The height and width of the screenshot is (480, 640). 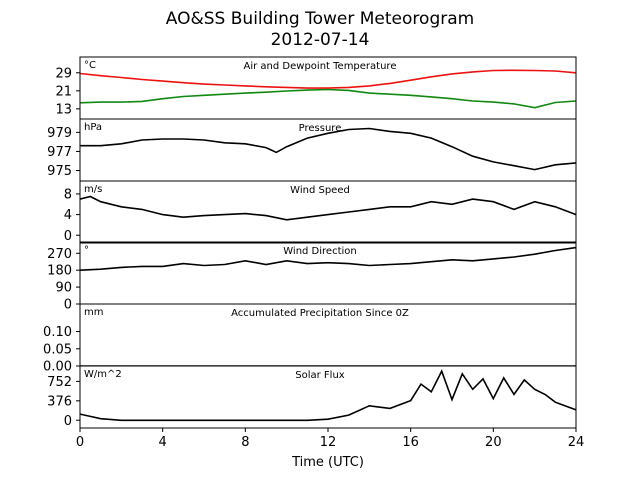 I want to click on panel-2-ytick-label: 979, so click(x=59, y=133).